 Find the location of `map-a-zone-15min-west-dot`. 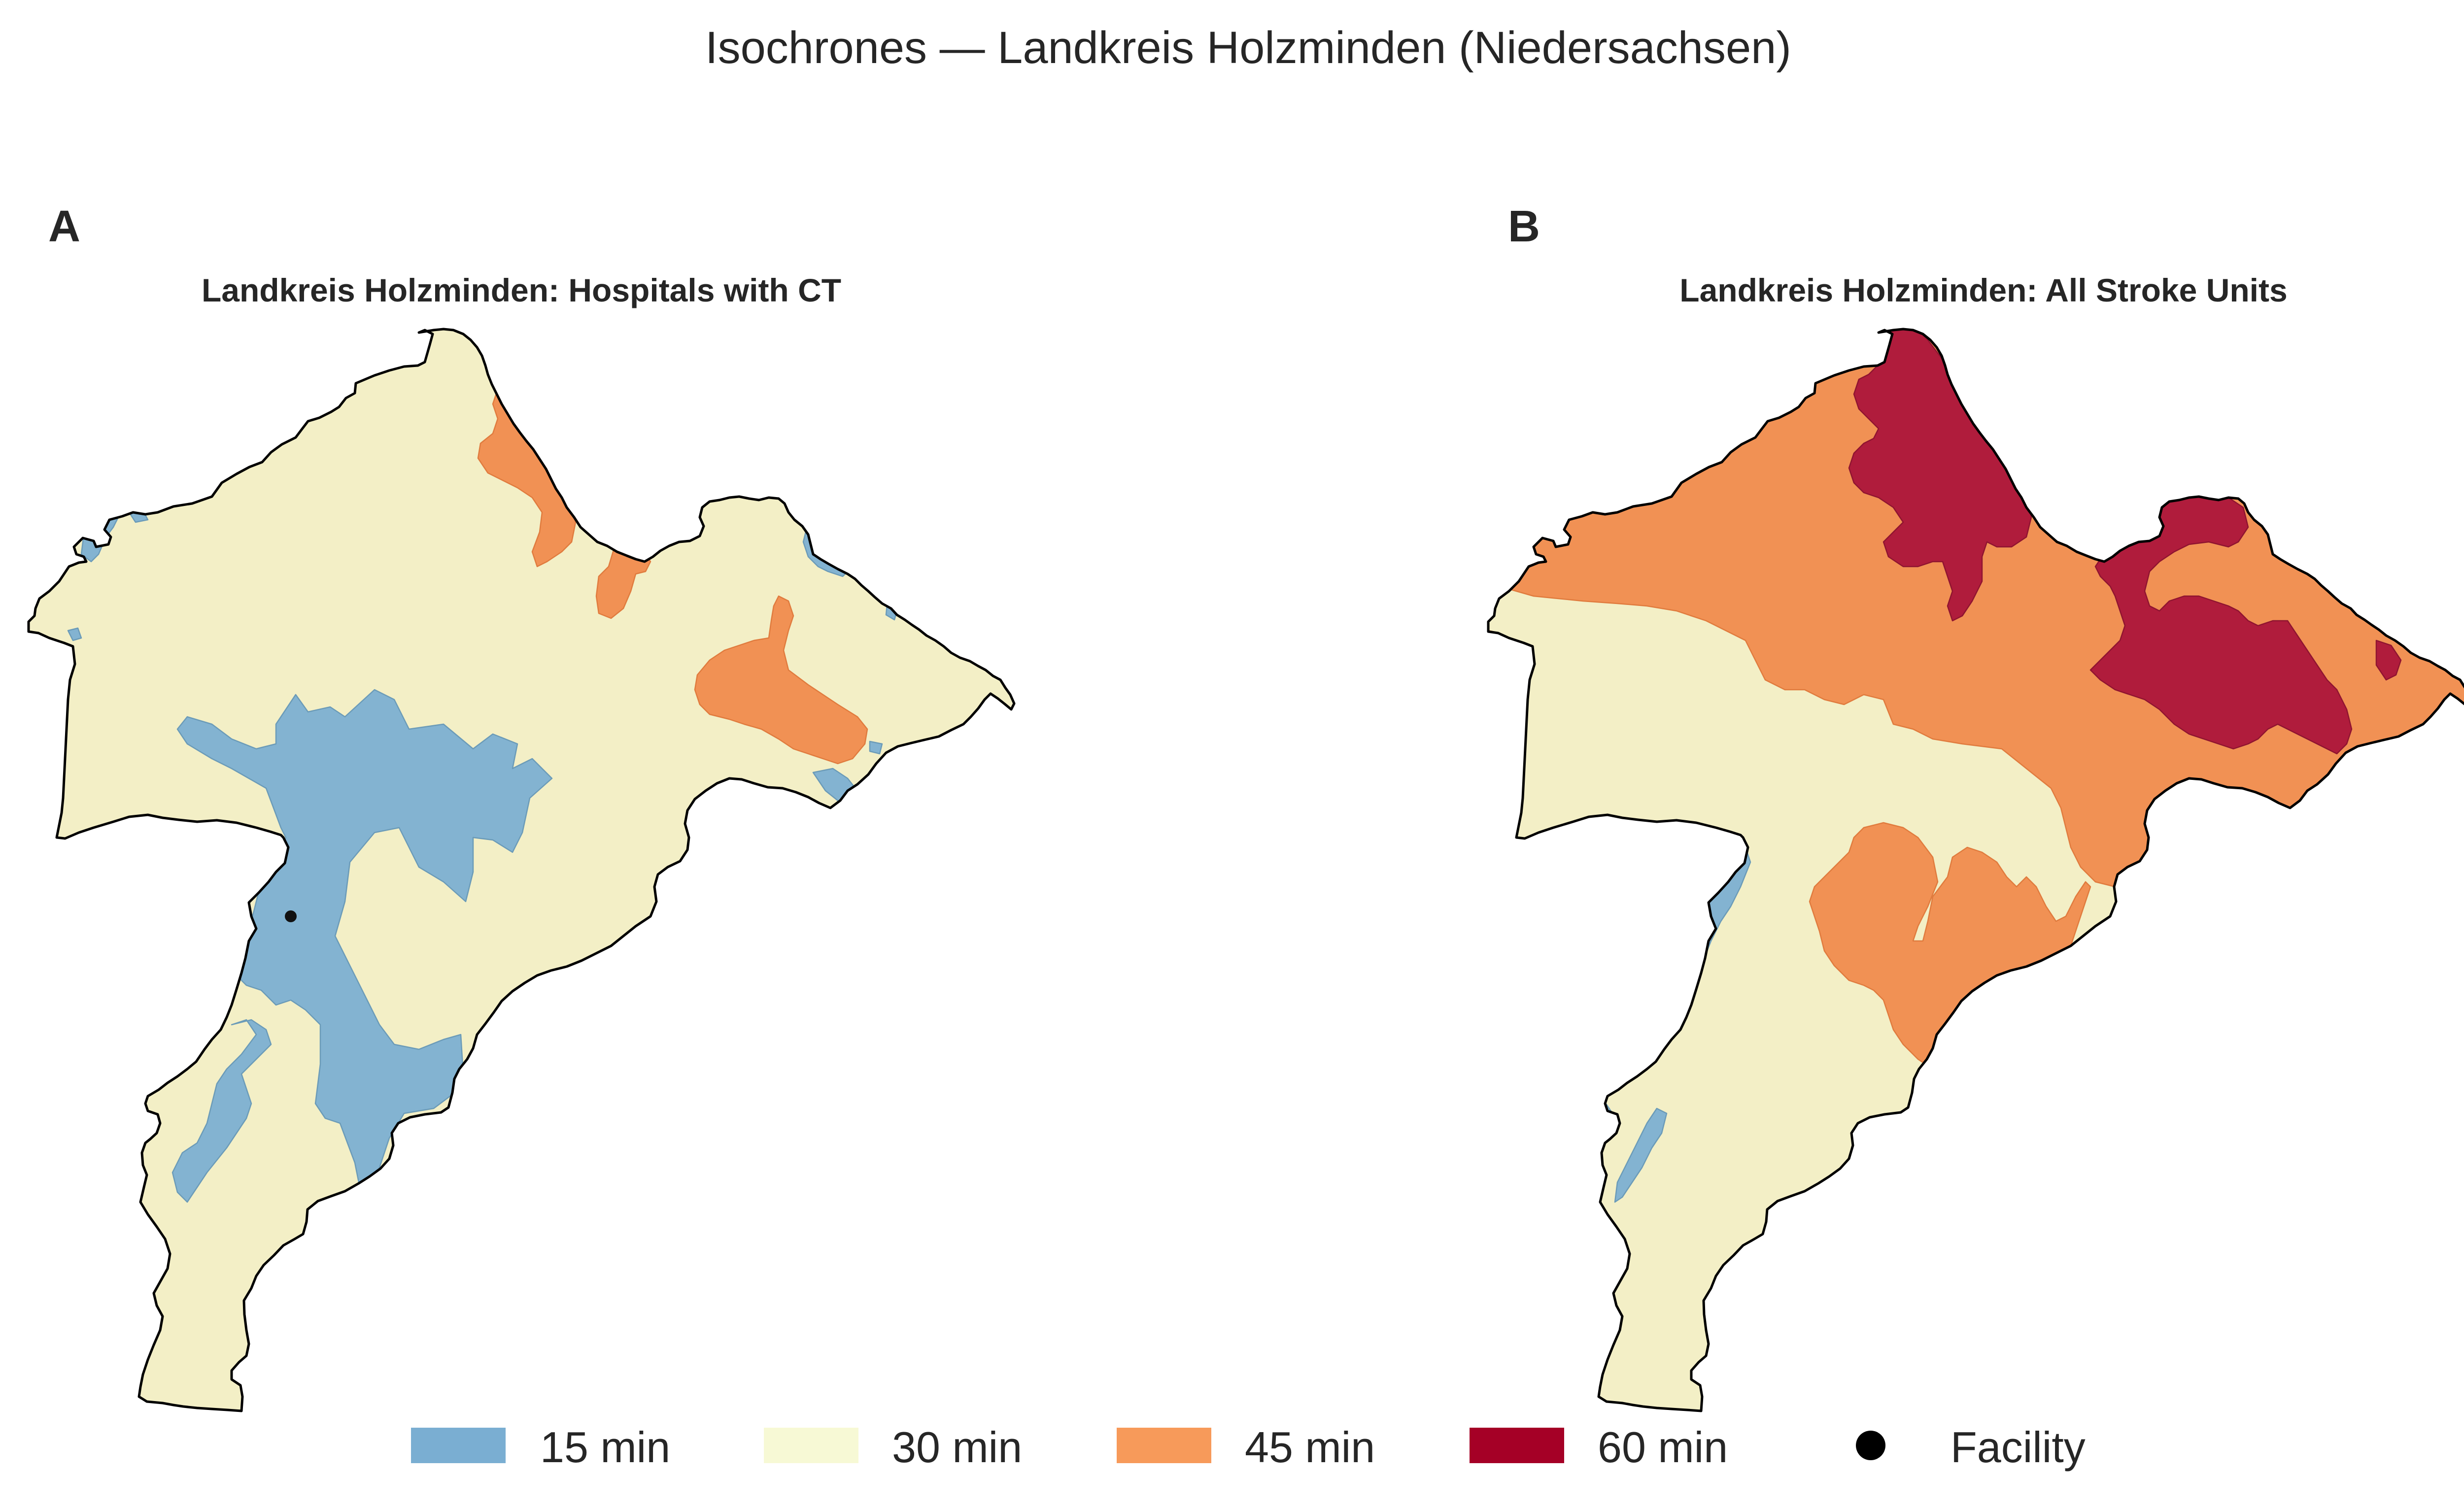

map-a-zone-15min-west-dot is located at coordinates (74, 634).